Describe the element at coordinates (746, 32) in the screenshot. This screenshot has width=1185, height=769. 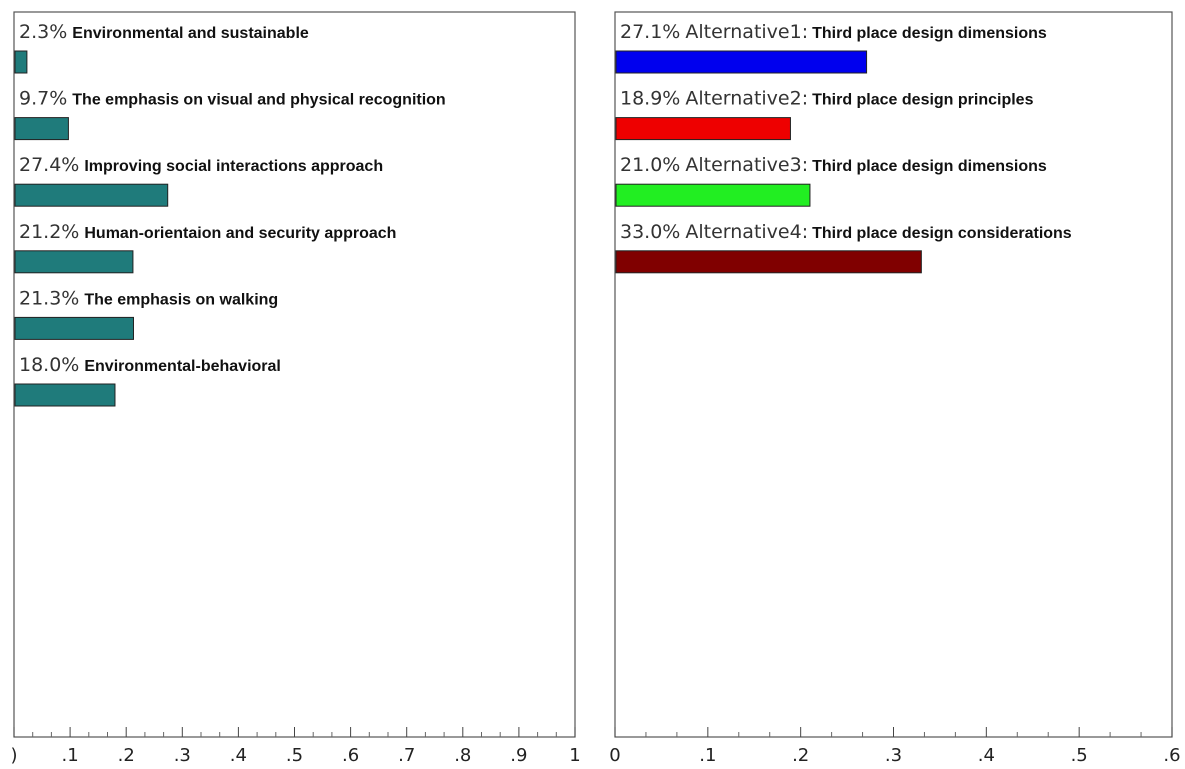
I see `bar-alternative-label: Alternative1:` at that location.